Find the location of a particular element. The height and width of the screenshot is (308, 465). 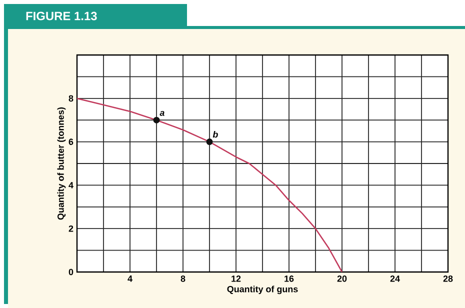

x-axis-title: Quantity of guns is located at coordinates (262, 290).